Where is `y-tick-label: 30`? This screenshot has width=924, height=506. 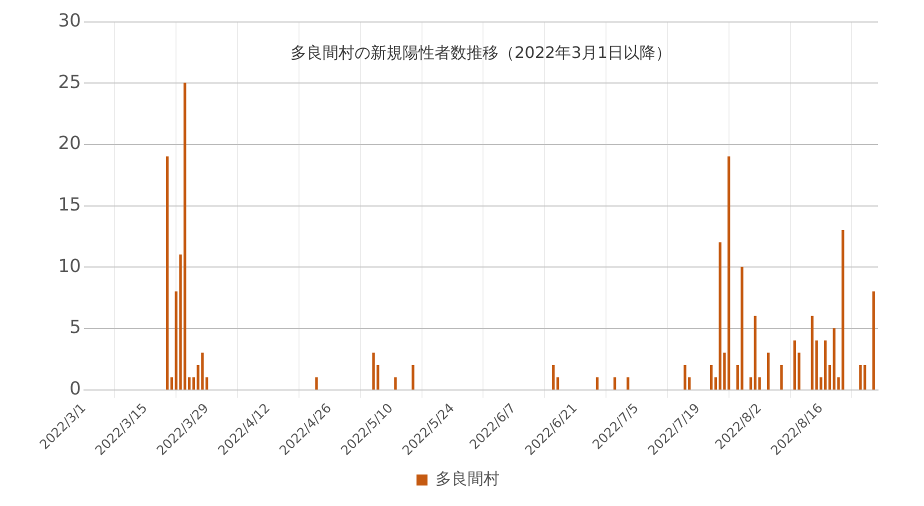 y-tick-label: 30 is located at coordinates (69, 21).